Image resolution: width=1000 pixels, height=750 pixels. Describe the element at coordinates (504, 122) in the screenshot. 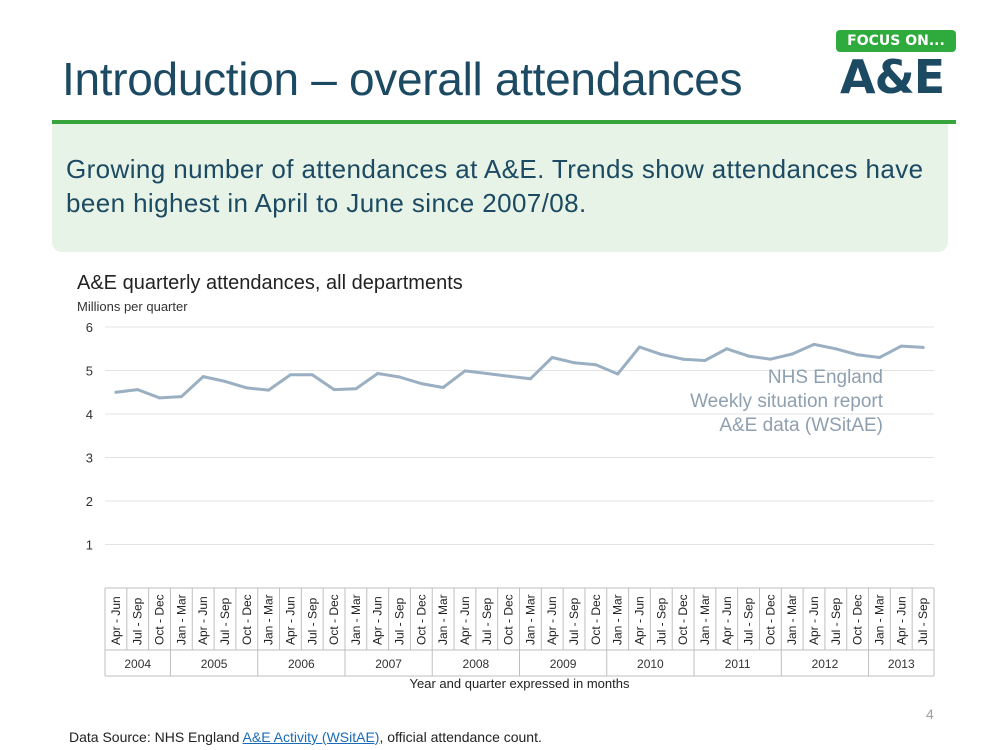

I see `title-divider` at that location.